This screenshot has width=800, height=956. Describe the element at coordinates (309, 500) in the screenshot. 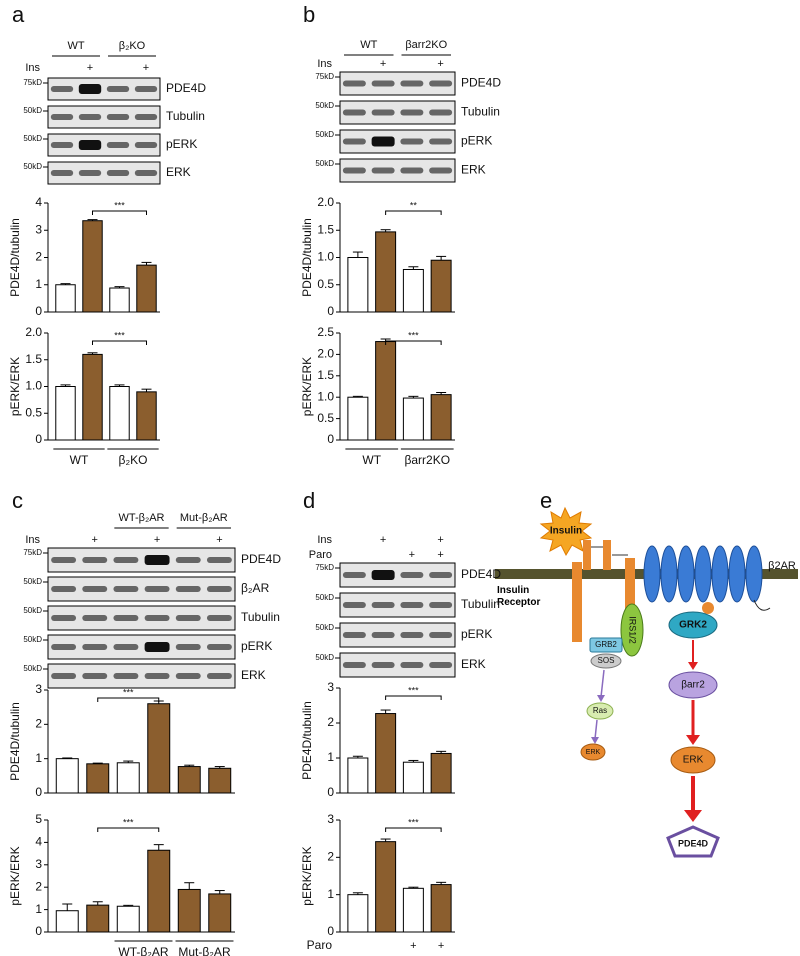

I see `panel-letter: d` at that location.